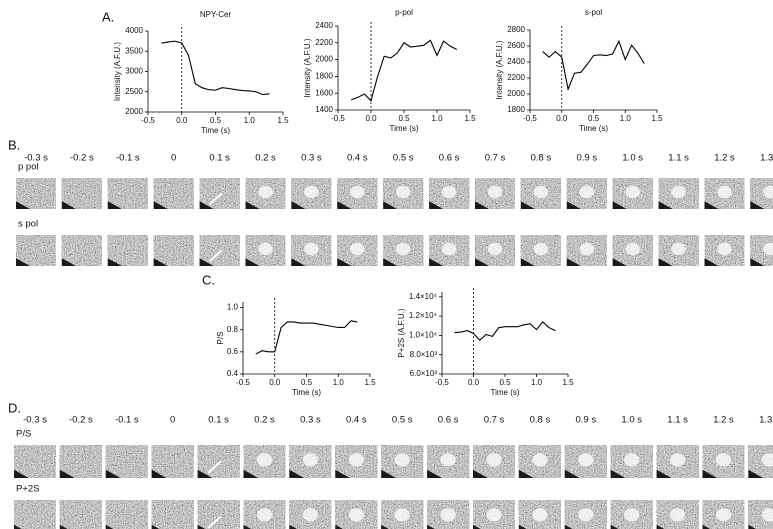  Describe the element at coordinates (403, 158) in the screenshot. I see `time-label: 0.5 s` at that location.